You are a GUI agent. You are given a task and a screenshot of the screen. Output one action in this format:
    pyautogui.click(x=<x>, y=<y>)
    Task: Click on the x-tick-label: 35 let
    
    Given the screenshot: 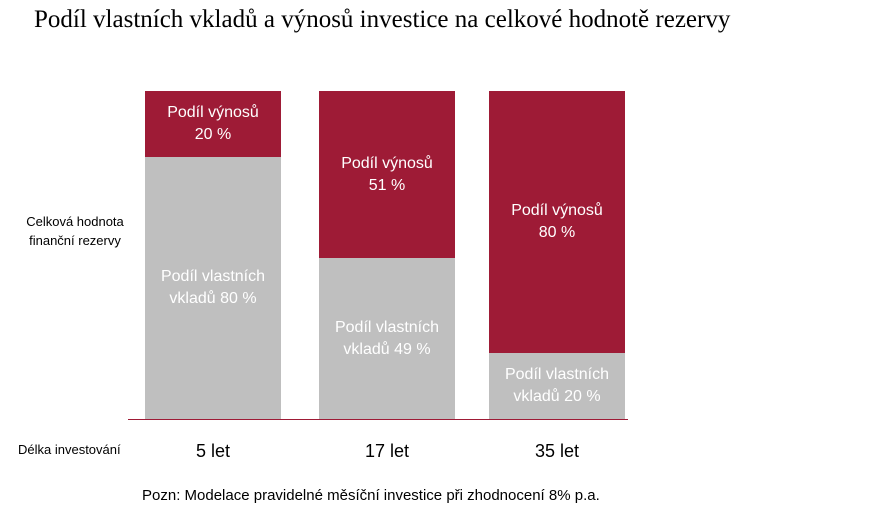 What is the action you would take?
    pyautogui.click(x=557, y=451)
    